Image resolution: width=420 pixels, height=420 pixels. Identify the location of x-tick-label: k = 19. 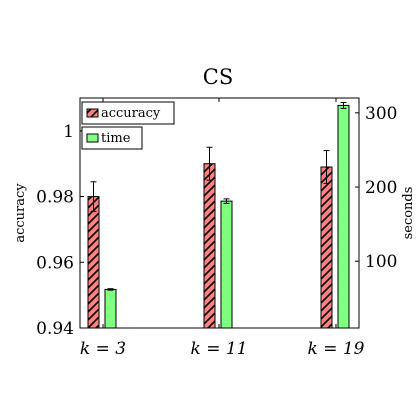
(336, 349).